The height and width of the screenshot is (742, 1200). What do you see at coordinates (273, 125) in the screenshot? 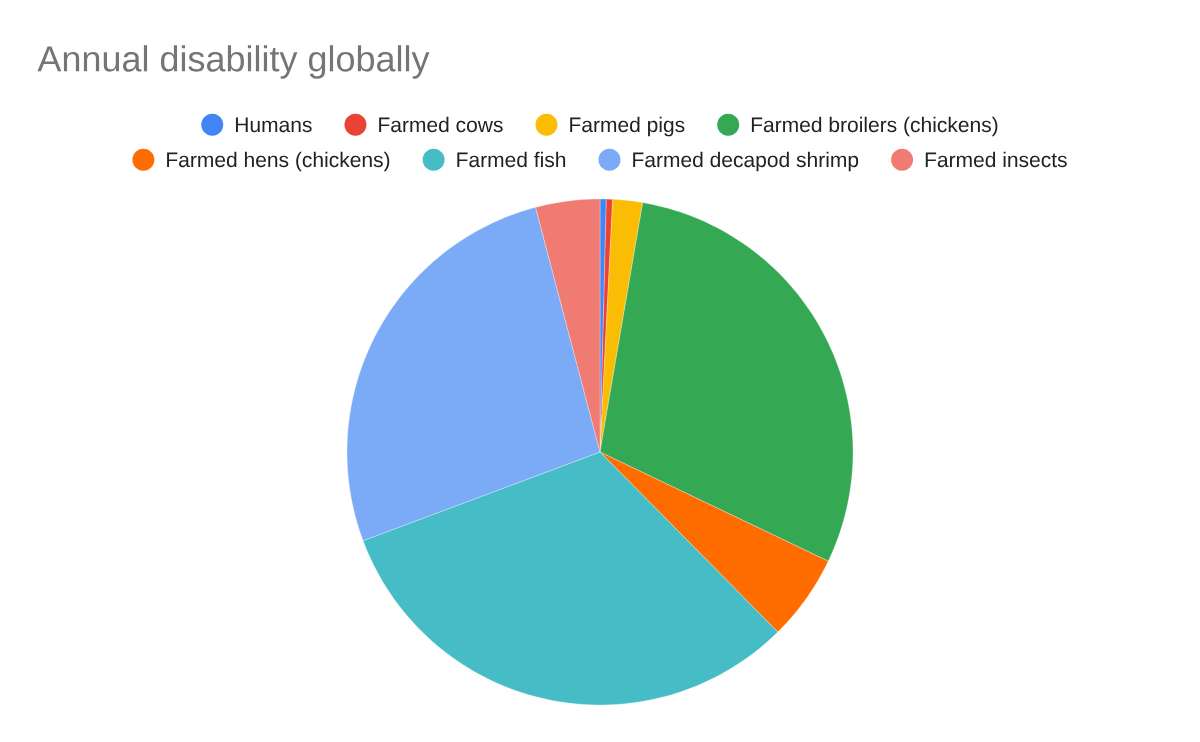
I see `legend-label: Humans` at bounding box center [273, 125].